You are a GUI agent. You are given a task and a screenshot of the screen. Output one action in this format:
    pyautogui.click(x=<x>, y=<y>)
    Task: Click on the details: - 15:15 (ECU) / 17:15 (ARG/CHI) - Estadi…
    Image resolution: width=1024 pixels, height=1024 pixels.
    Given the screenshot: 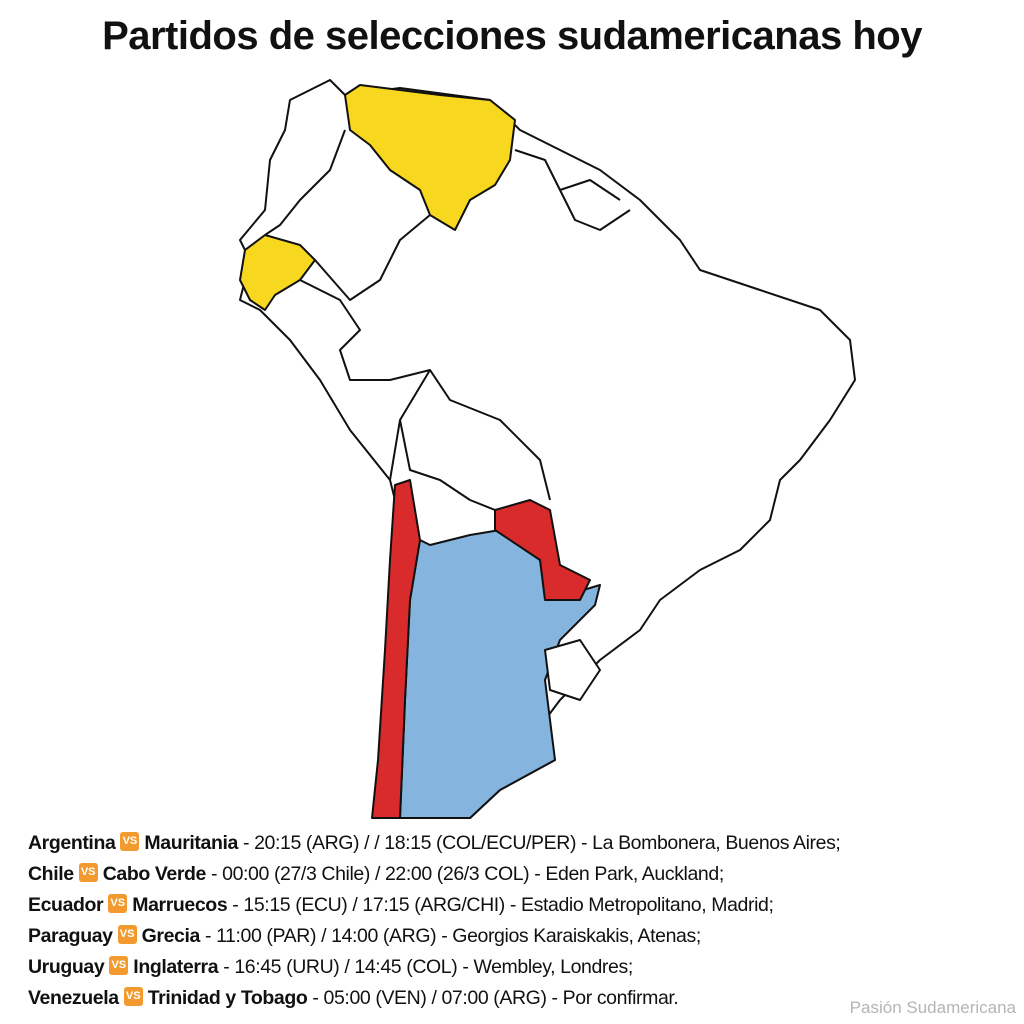 What is the action you would take?
    pyautogui.click(x=503, y=905)
    